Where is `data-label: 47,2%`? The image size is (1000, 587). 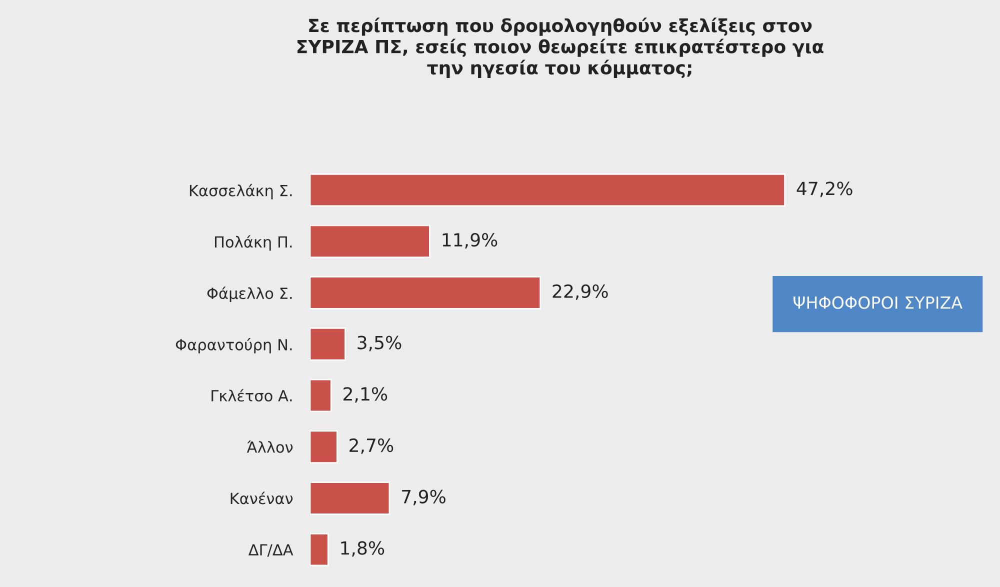 data-label: 47,2% is located at coordinates (824, 190).